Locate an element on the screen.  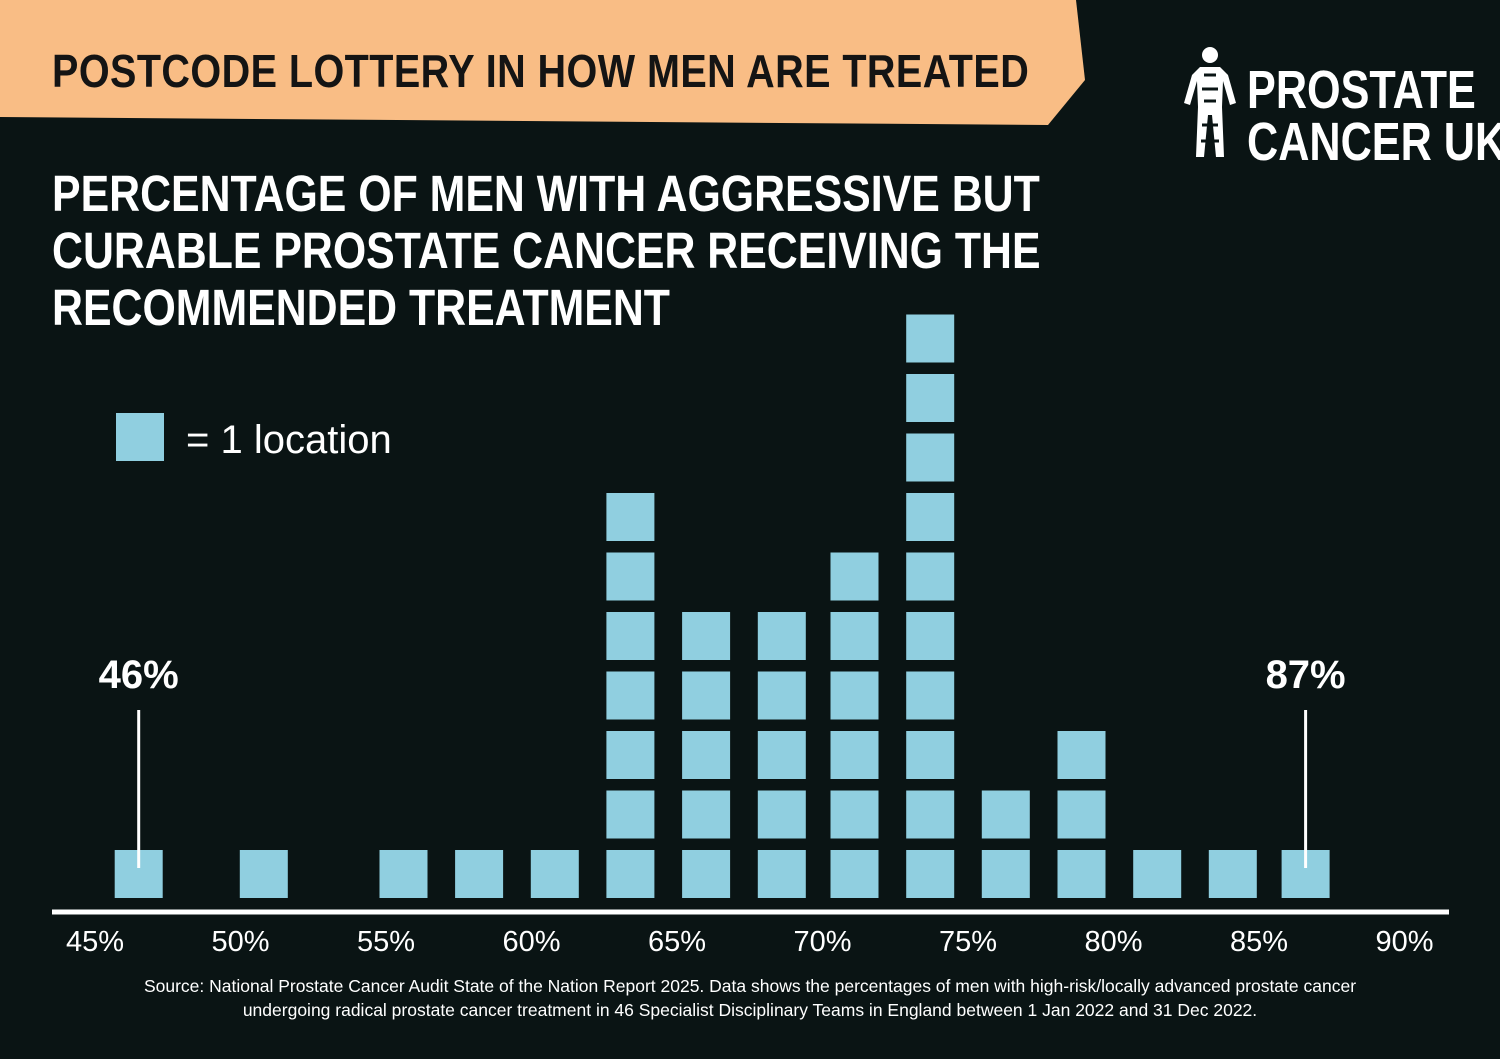
logo: PROSTATE CANCER UK is located at coordinates (1340, 107).